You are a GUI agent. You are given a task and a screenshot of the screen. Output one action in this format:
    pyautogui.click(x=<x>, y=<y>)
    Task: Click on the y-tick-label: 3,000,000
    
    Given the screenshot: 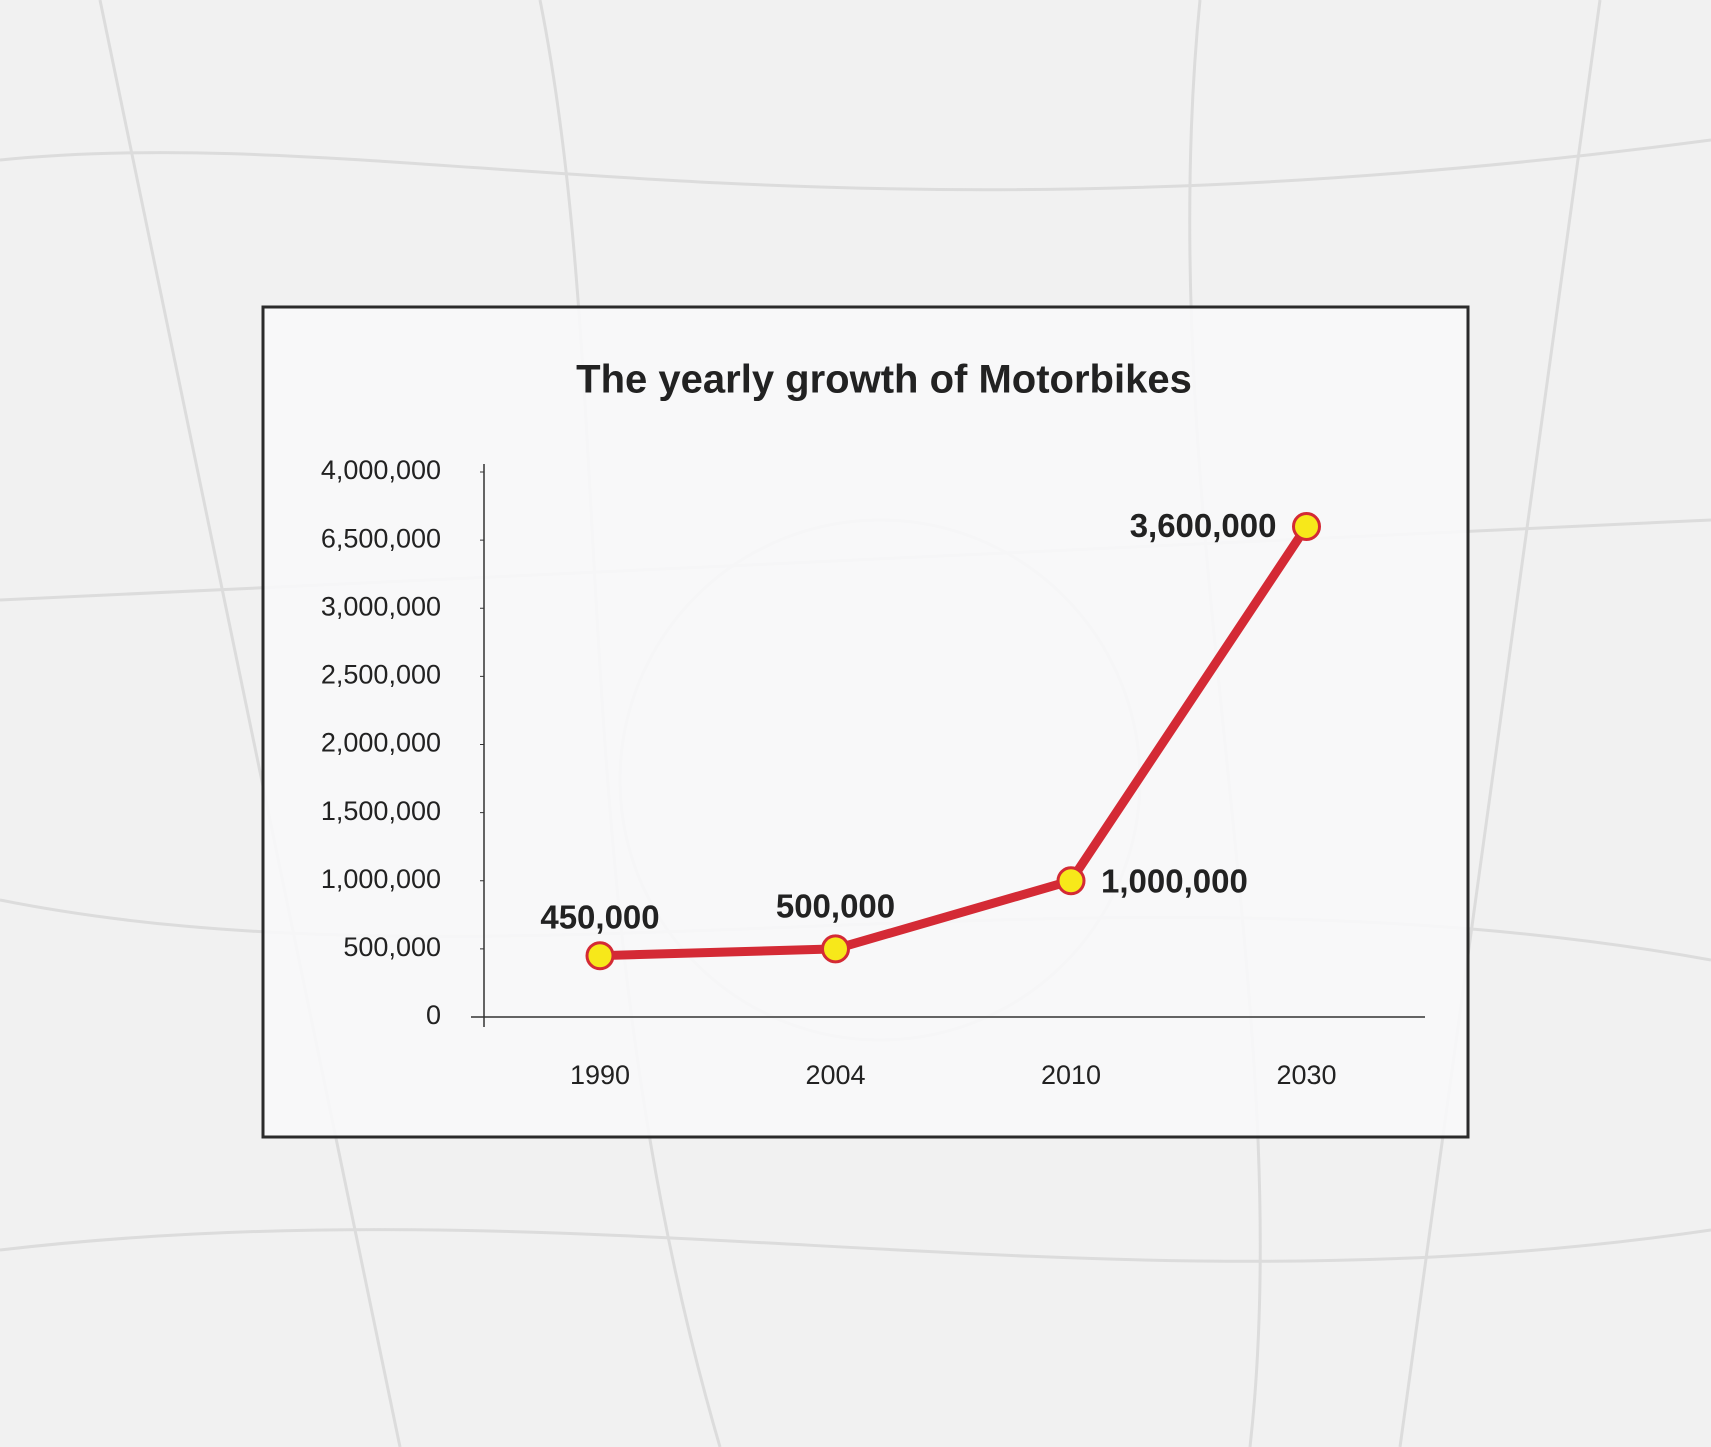 What is the action you would take?
    pyautogui.click(x=381, y=606)
    